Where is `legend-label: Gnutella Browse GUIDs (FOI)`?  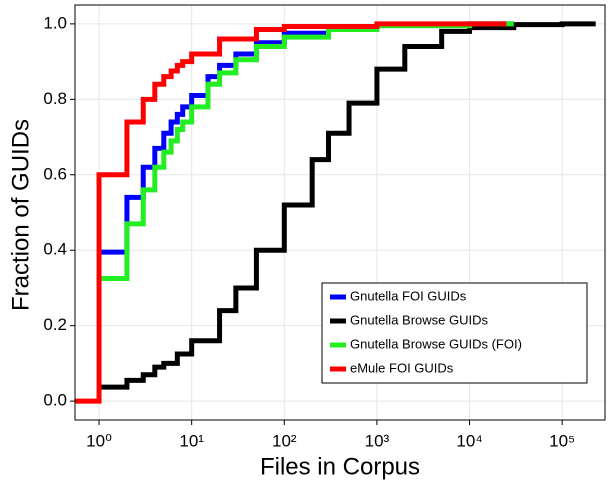 legend-label: Gnutella Browse GUIDs (FOI) is located at coordinates (436, 343).